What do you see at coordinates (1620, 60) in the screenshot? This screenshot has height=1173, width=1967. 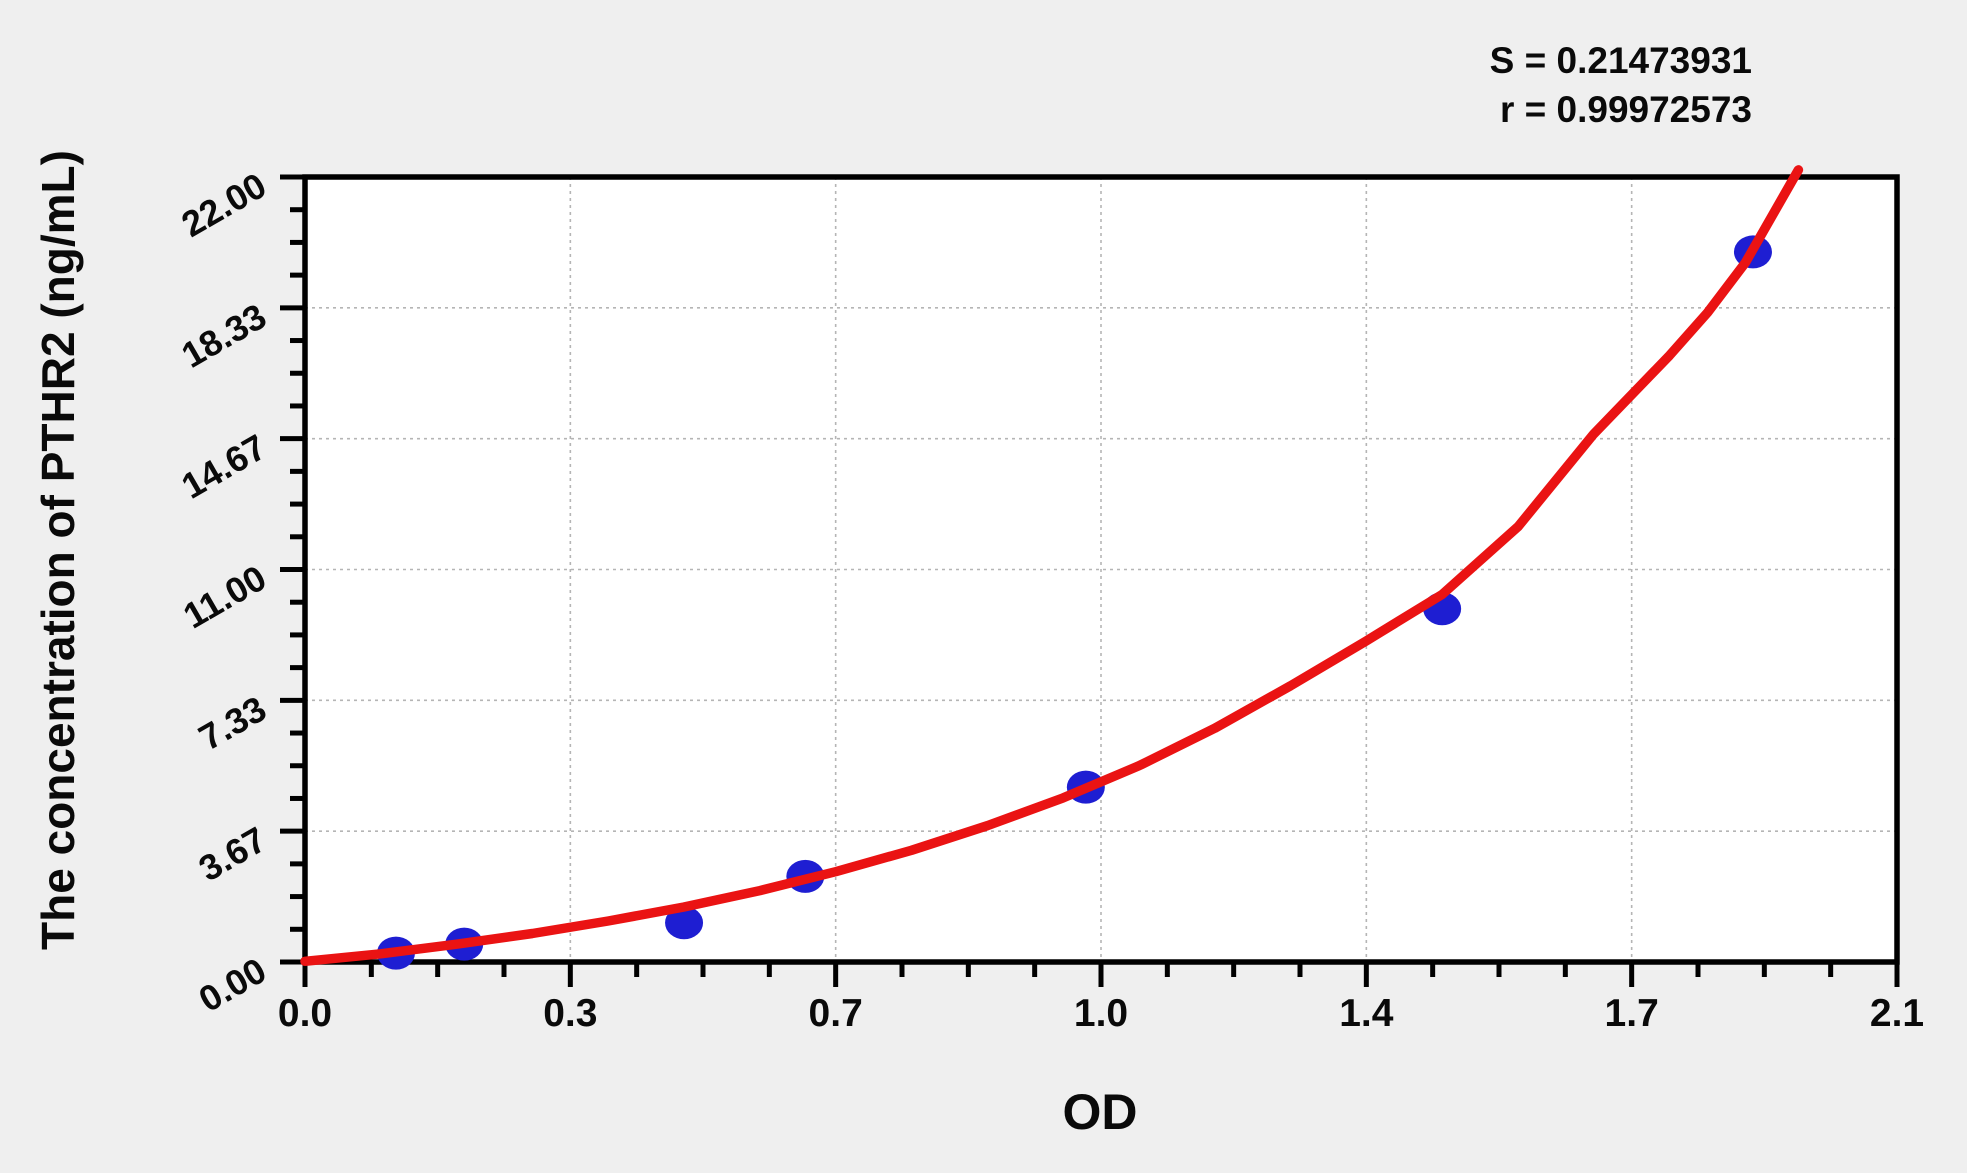 I see `fit-statistic-s: S = 0.21473931` at bounding box center [1620, 60].